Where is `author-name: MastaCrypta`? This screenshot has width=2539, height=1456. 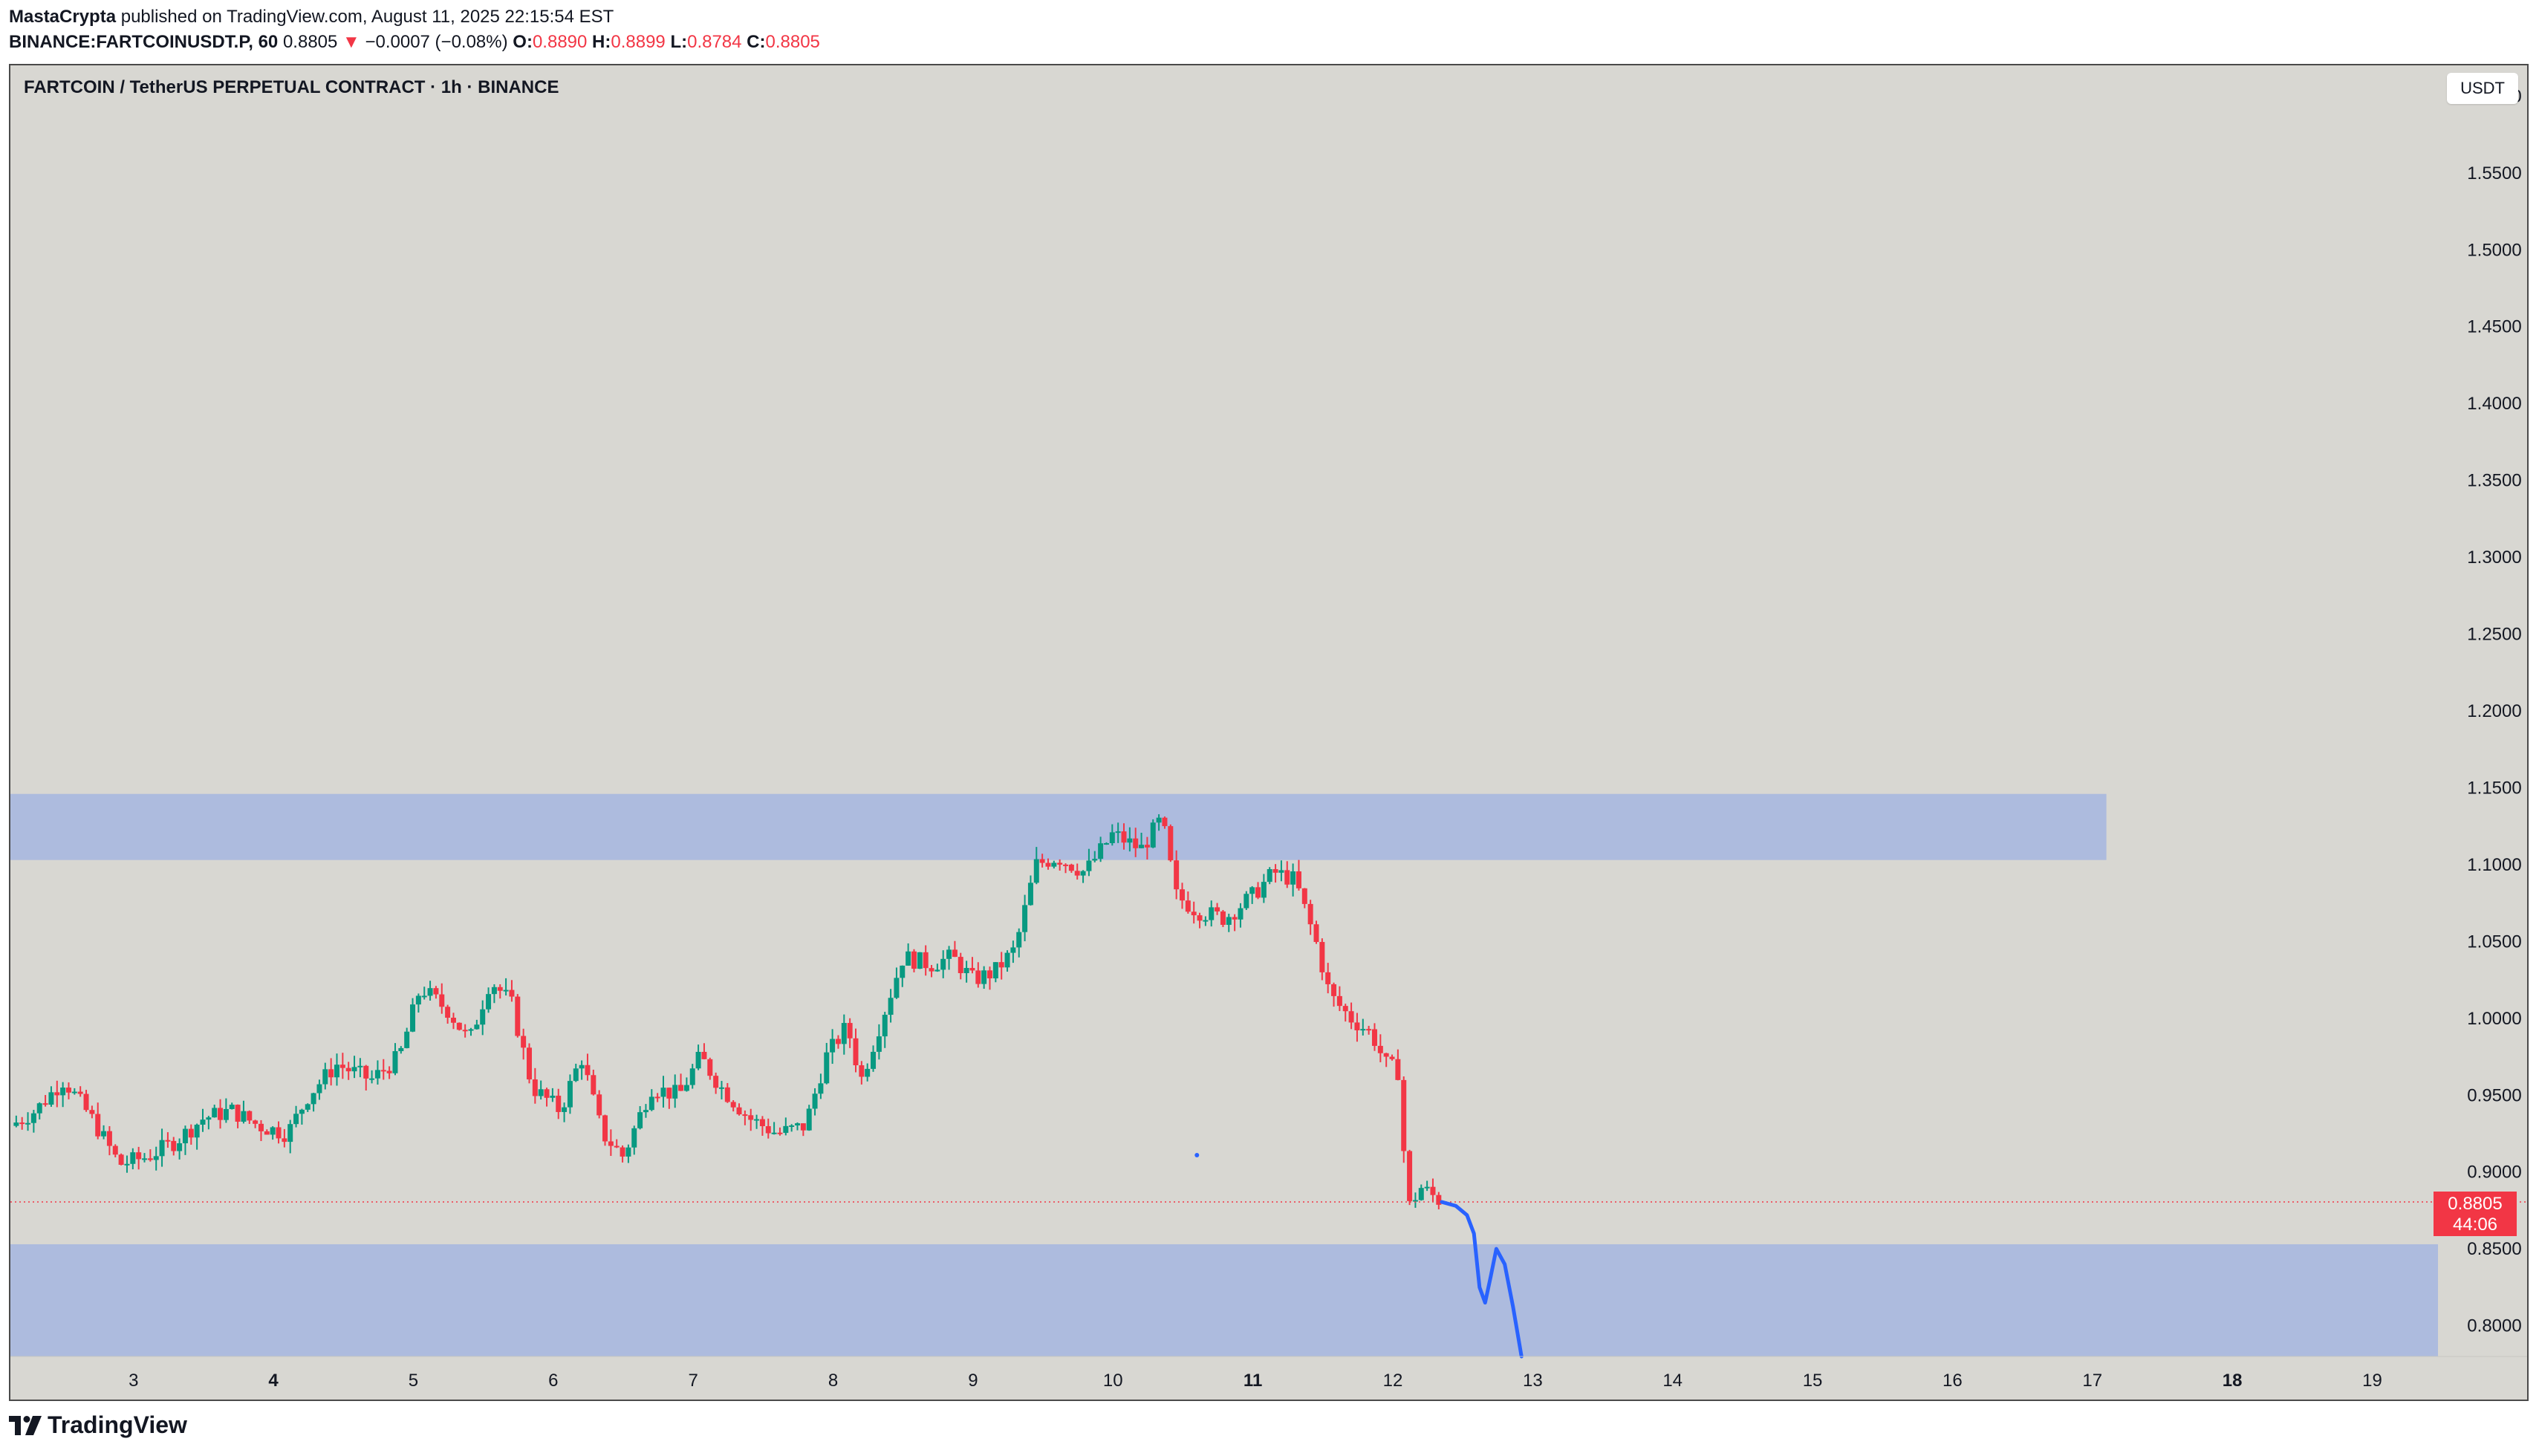
author-name: MastaCrypta is located at coordinates (63, 17).